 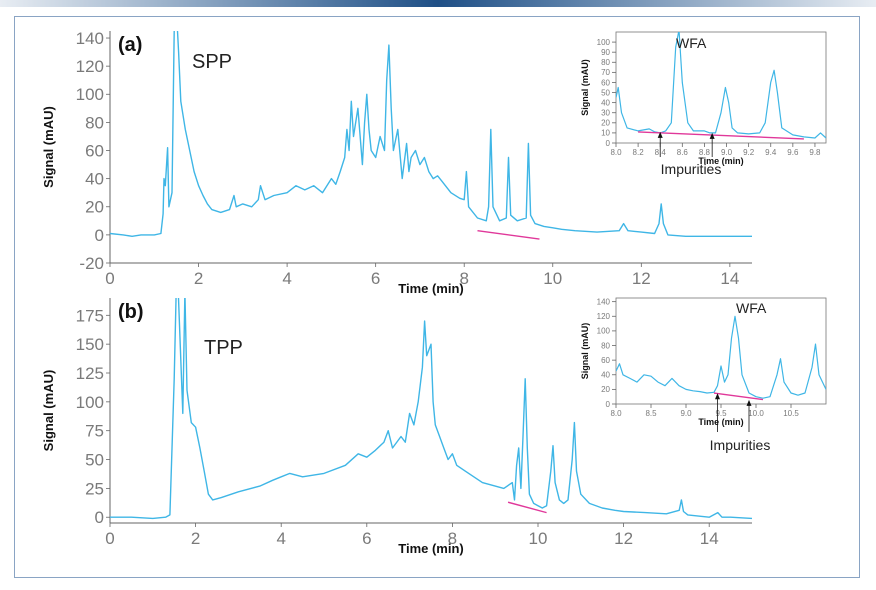 I want to click on b_main-xtick-label: 10, so click(x=538, y=538).